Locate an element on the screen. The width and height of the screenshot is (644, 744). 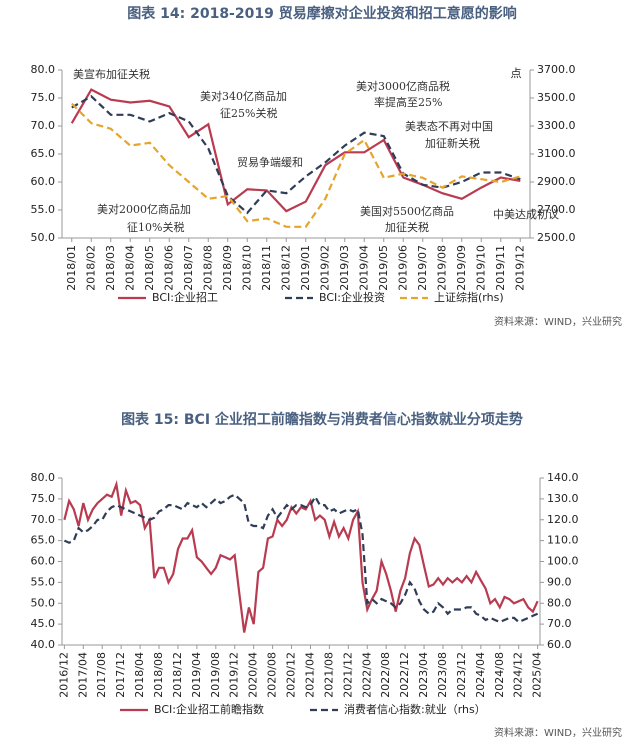
x-tick-label: 2018/02 is located at coordinates (90, 268).